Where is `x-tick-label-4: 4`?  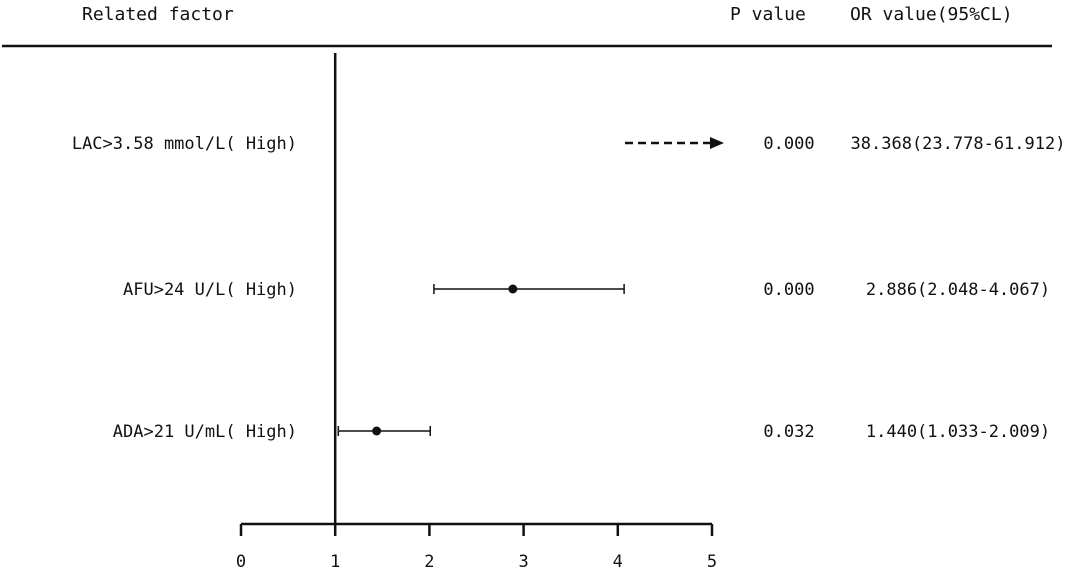 x-tick-label-4: 4 is located at coordinates (618, 560).